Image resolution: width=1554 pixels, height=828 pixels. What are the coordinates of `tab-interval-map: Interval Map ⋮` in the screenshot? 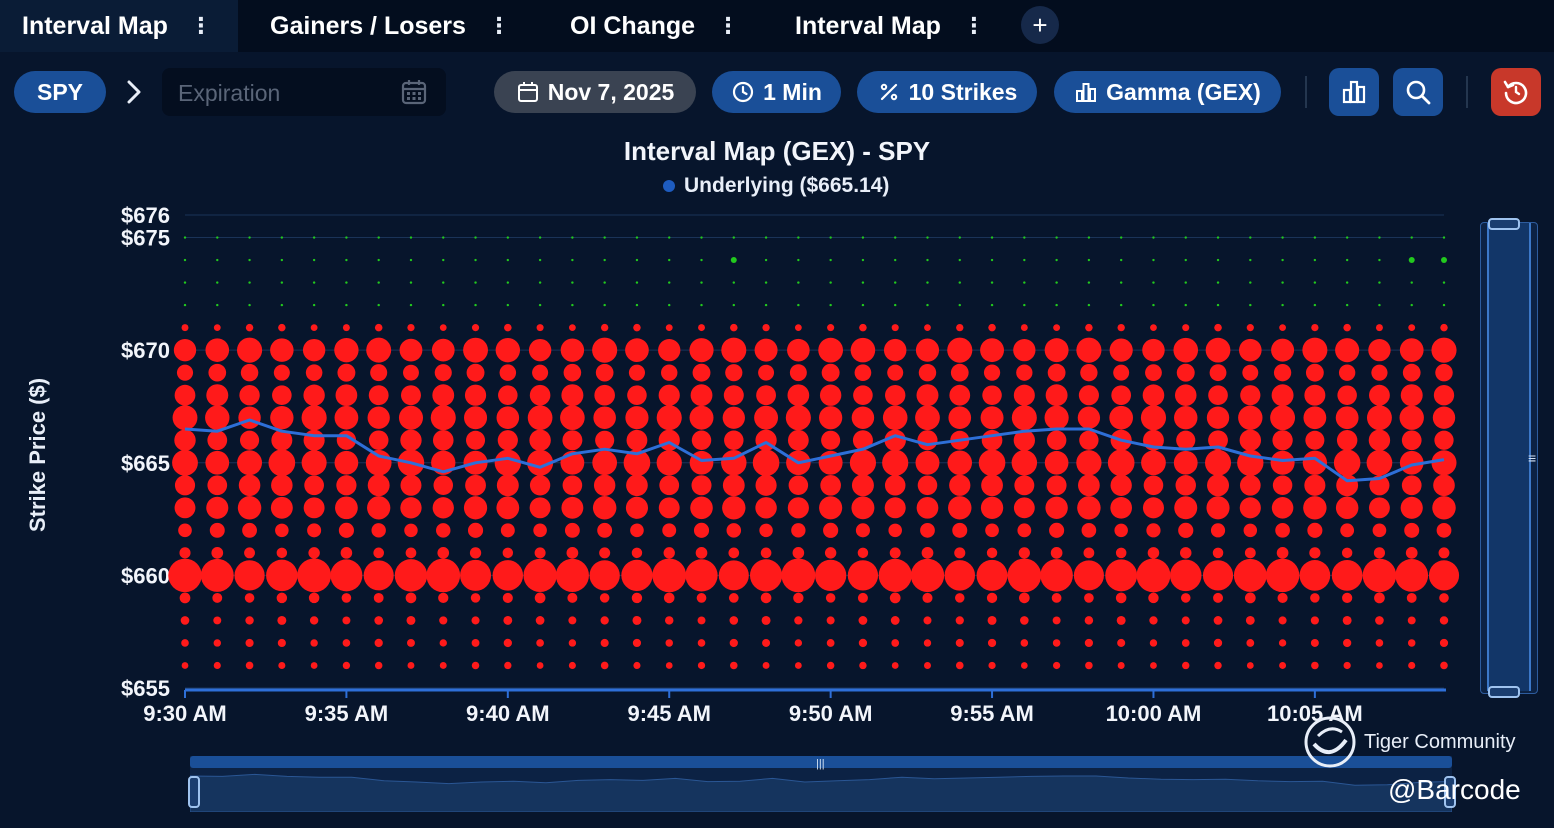 It's located at (119, 26).